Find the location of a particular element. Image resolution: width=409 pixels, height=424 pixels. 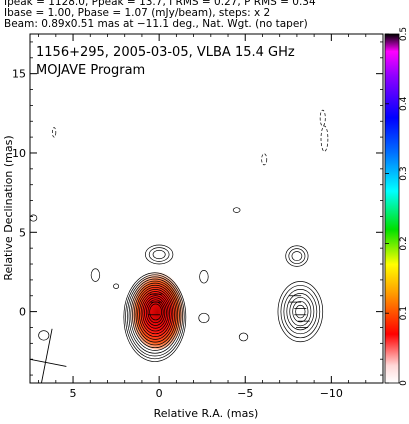

x-tick-label: 5 is located at coordinates (73, 393).